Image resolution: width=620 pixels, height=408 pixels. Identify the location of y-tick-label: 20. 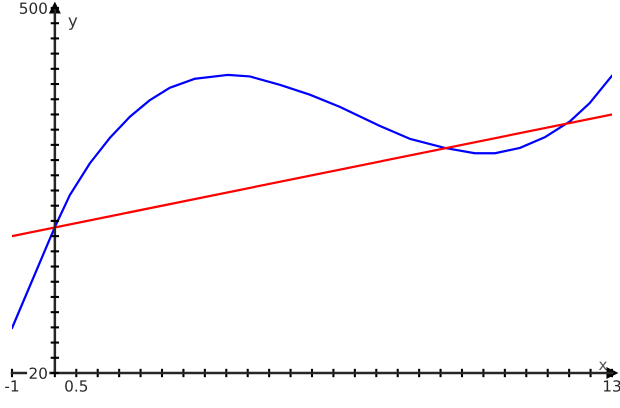
(38, 373).